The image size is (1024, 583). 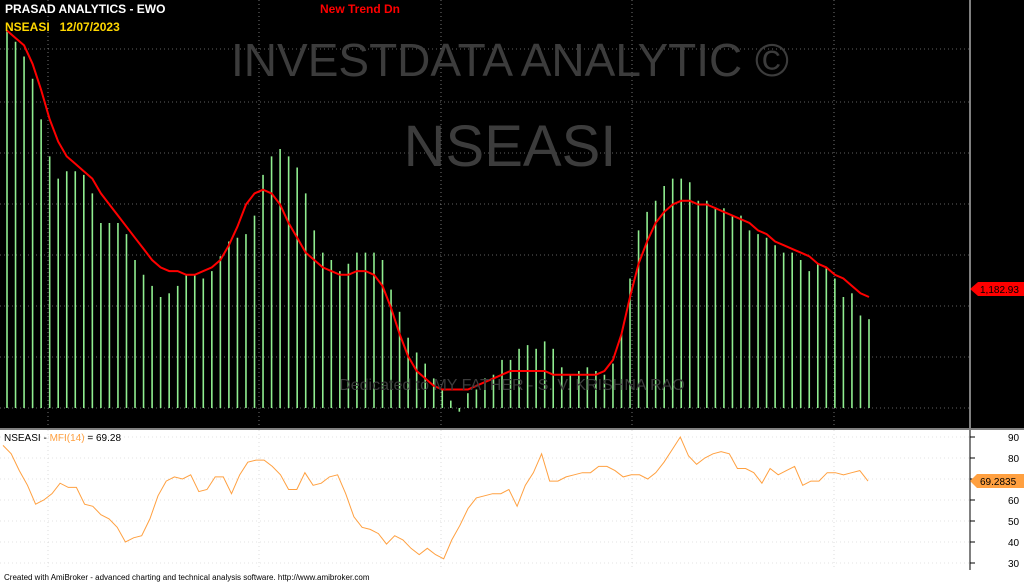 I want to click on y-tick-label: 90, so click(x=1014, y=438).